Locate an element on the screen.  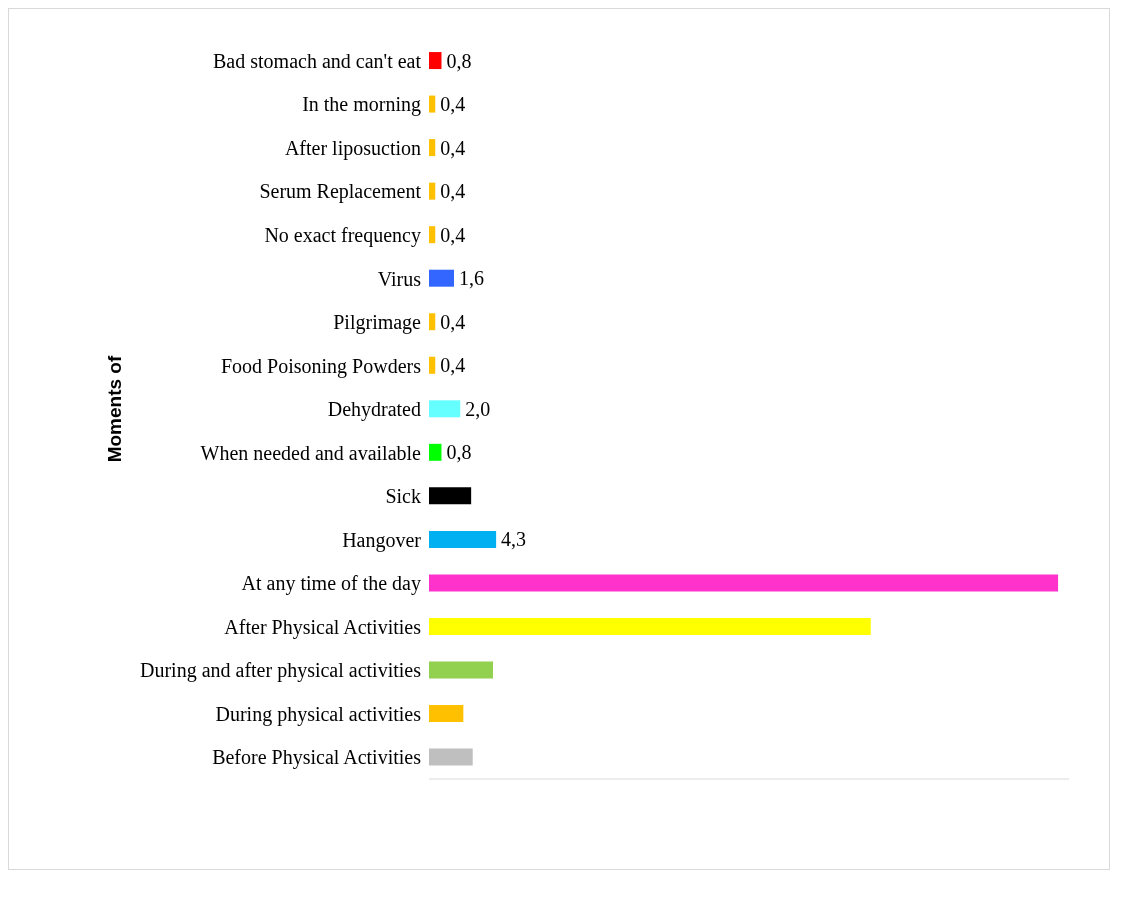
y-tick-label: After liposuction is located at coordinates (352, 148).